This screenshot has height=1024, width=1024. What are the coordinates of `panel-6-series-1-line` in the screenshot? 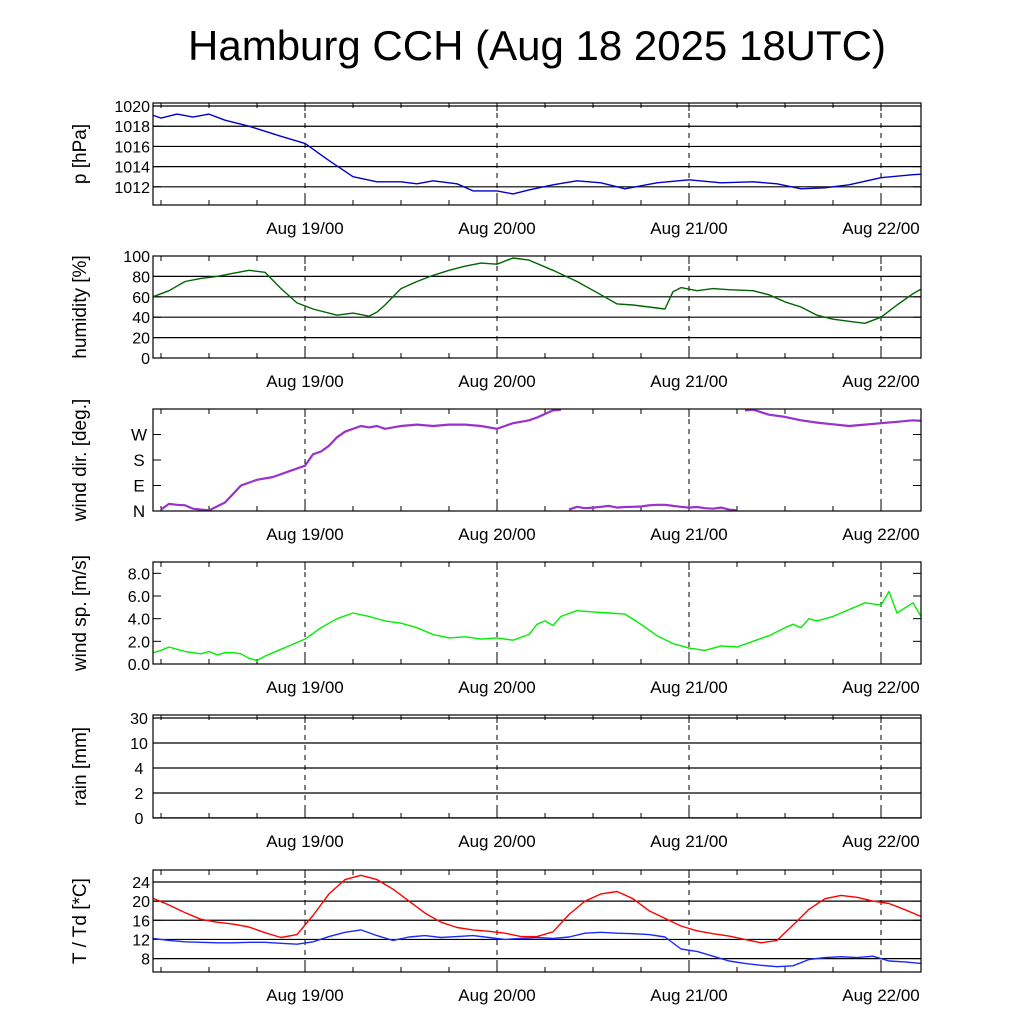 It's located at (537, 909).